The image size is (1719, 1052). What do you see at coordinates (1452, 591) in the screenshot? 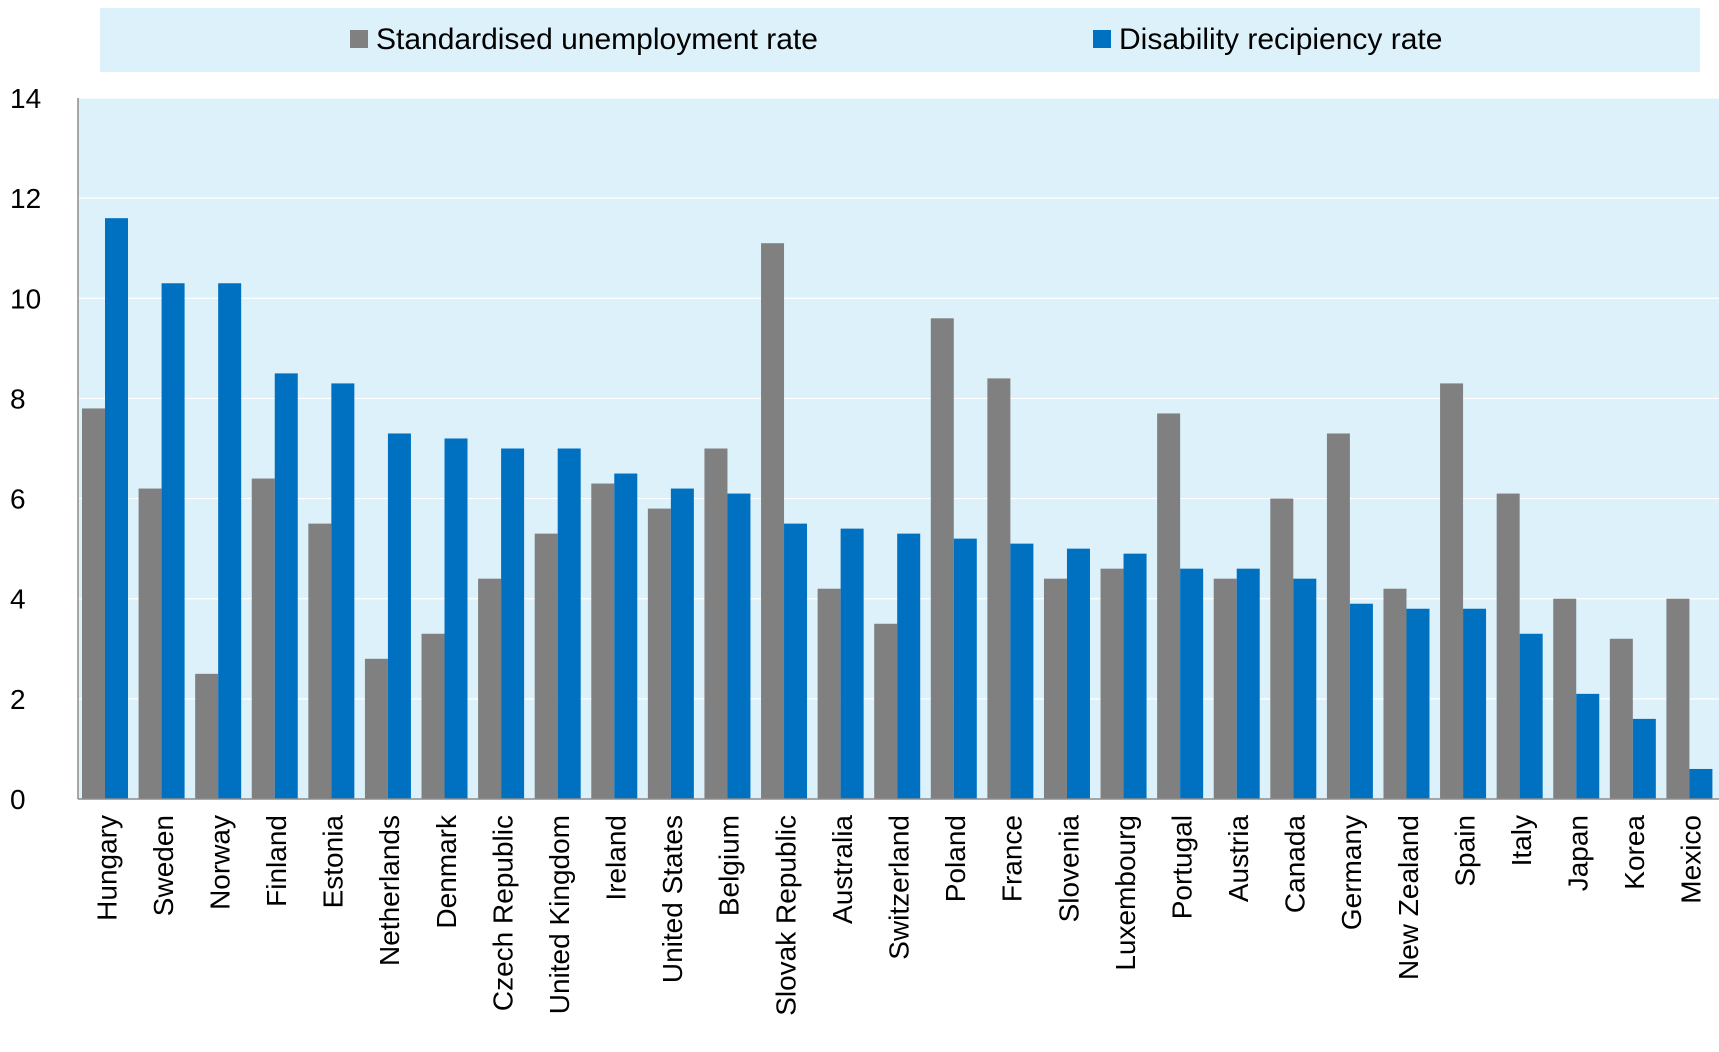
I see `bar-unemployment-spain` at bounding box center [1452, 591].